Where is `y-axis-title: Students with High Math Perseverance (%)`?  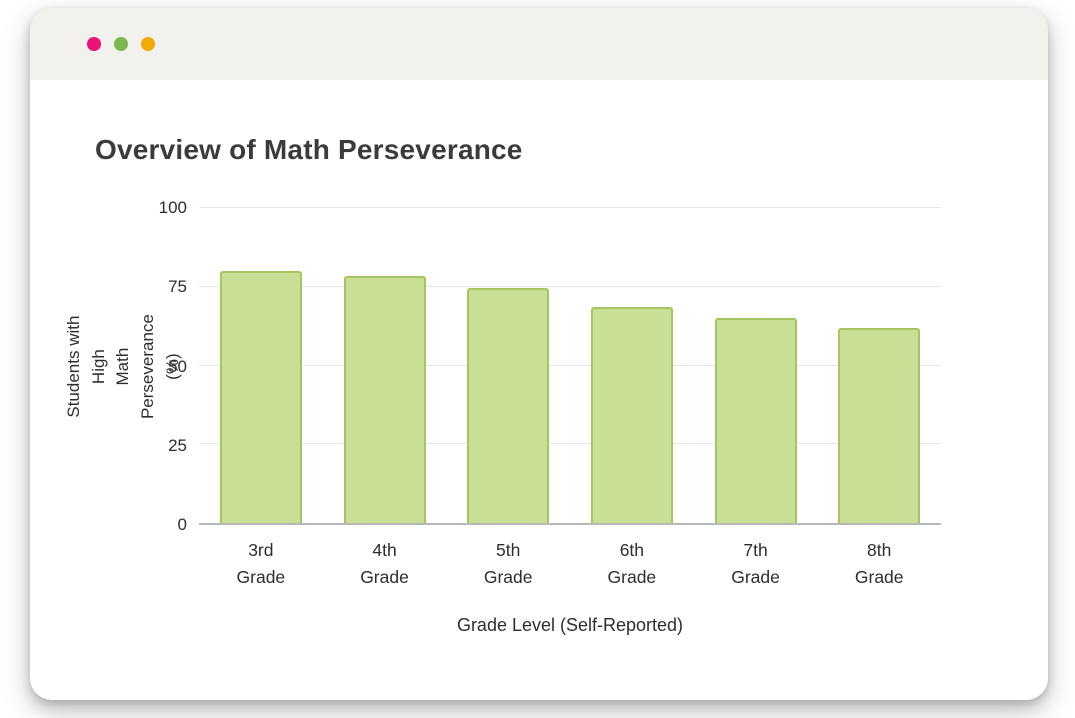
y-axis-title: Students with High Math Perseverance (%) is located at coordinates (122, 366).